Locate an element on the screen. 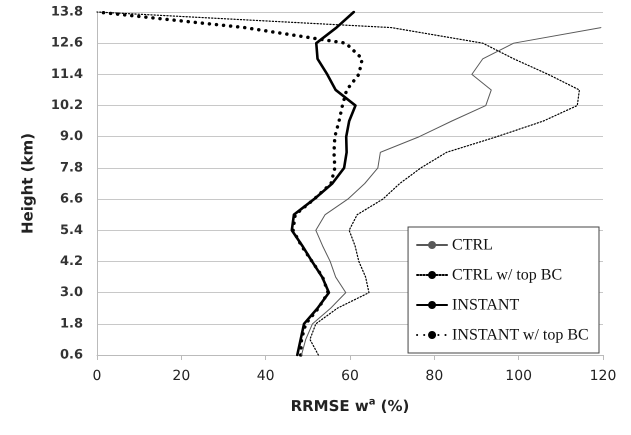 This screenshot has height=435, width=631. y-tick-label: 12.6 is located at coordinates (66, 43).